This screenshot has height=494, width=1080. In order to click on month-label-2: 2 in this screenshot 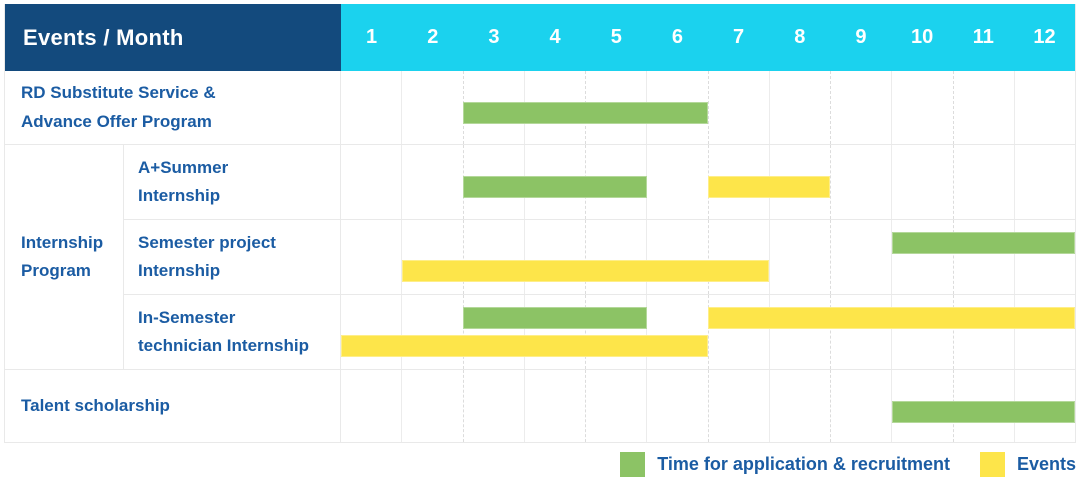, I will do `click(433, 37)`.